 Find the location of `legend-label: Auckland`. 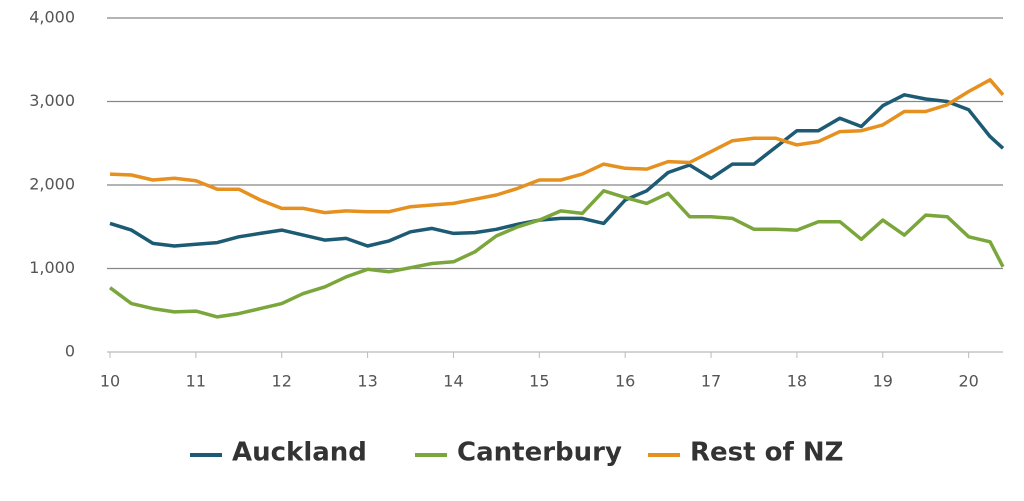

legend-label: Auckland is located at coordinates (299, 453).